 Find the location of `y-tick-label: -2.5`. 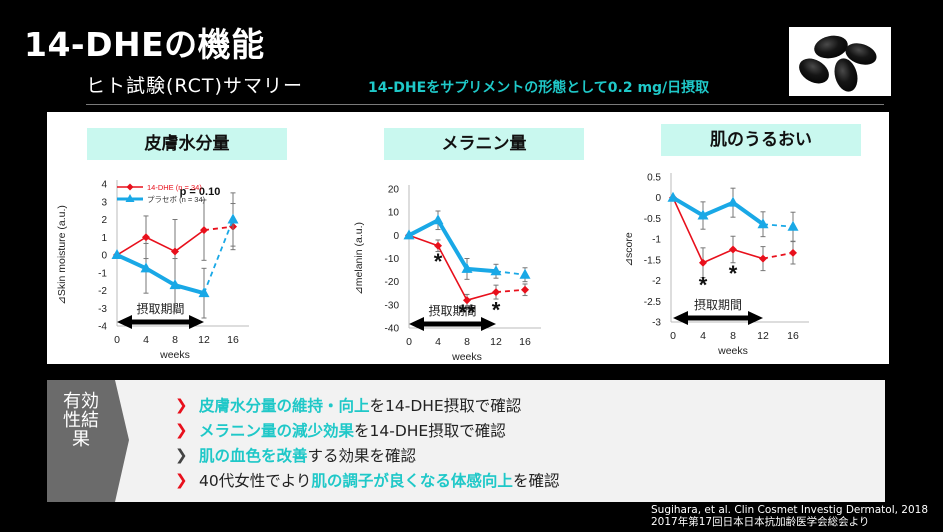

y-tick-label: -2.5 is located at coordinates (653, 302).